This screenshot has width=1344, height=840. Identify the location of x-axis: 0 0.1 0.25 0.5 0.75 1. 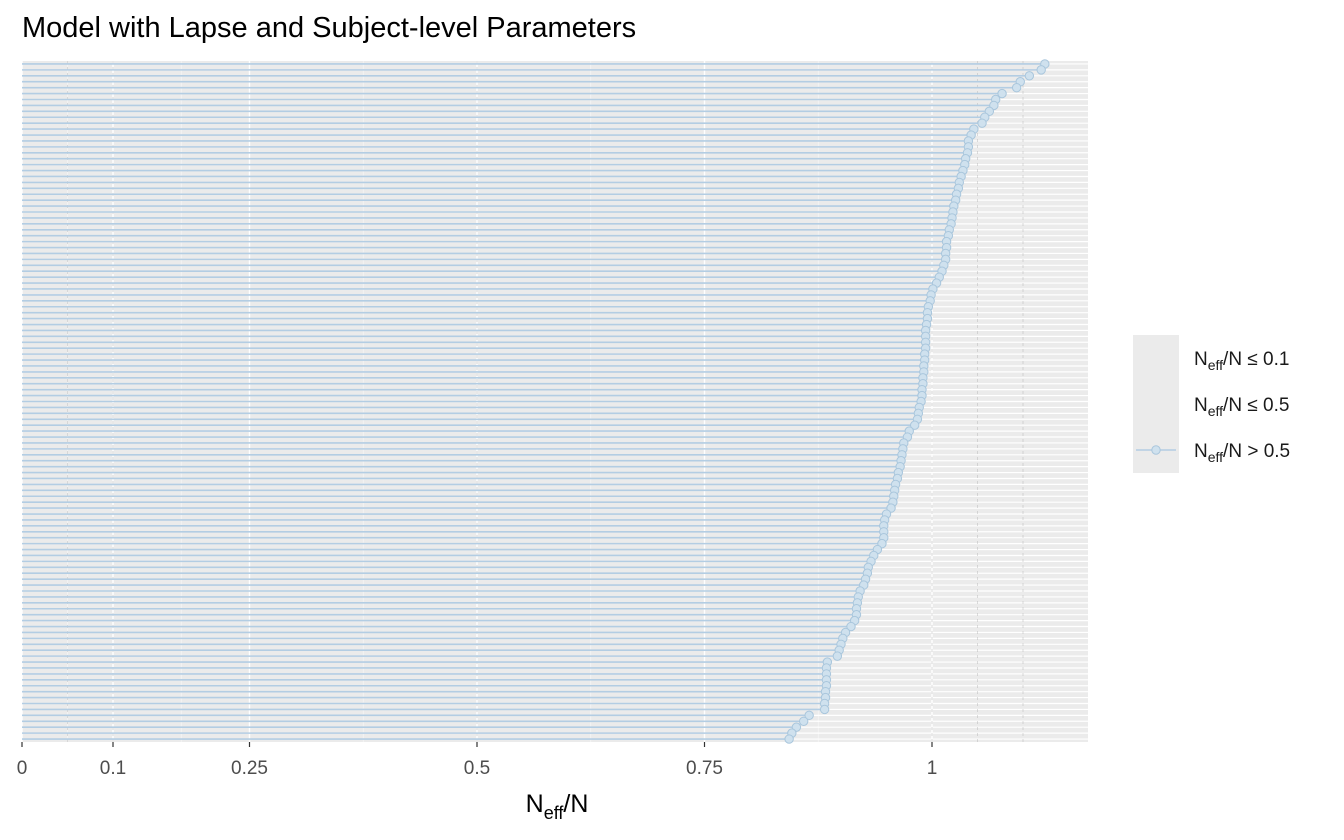
(477, 760).